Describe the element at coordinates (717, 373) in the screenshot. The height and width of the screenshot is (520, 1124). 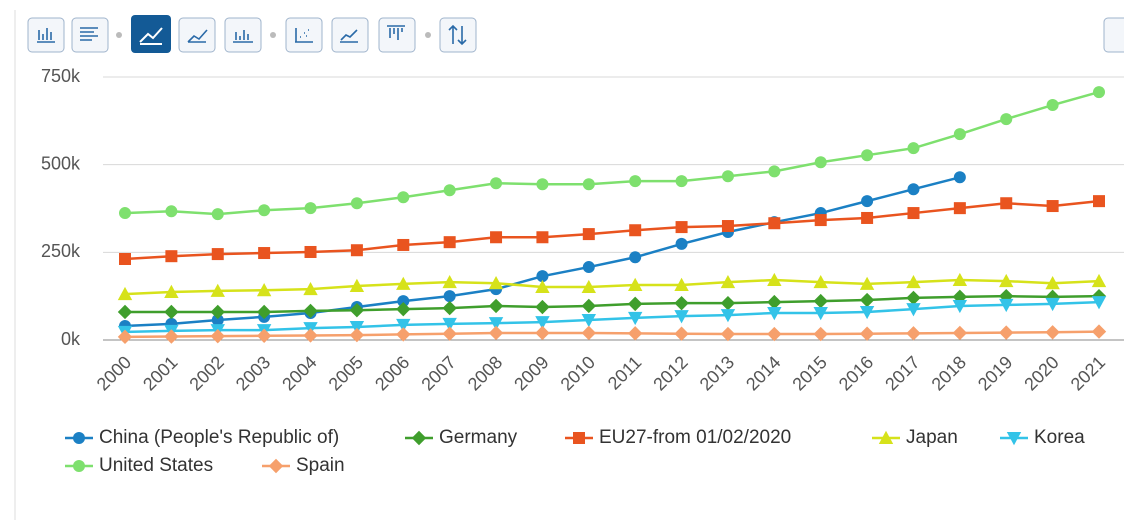
I see `x-tick-label: 2013` at that location.